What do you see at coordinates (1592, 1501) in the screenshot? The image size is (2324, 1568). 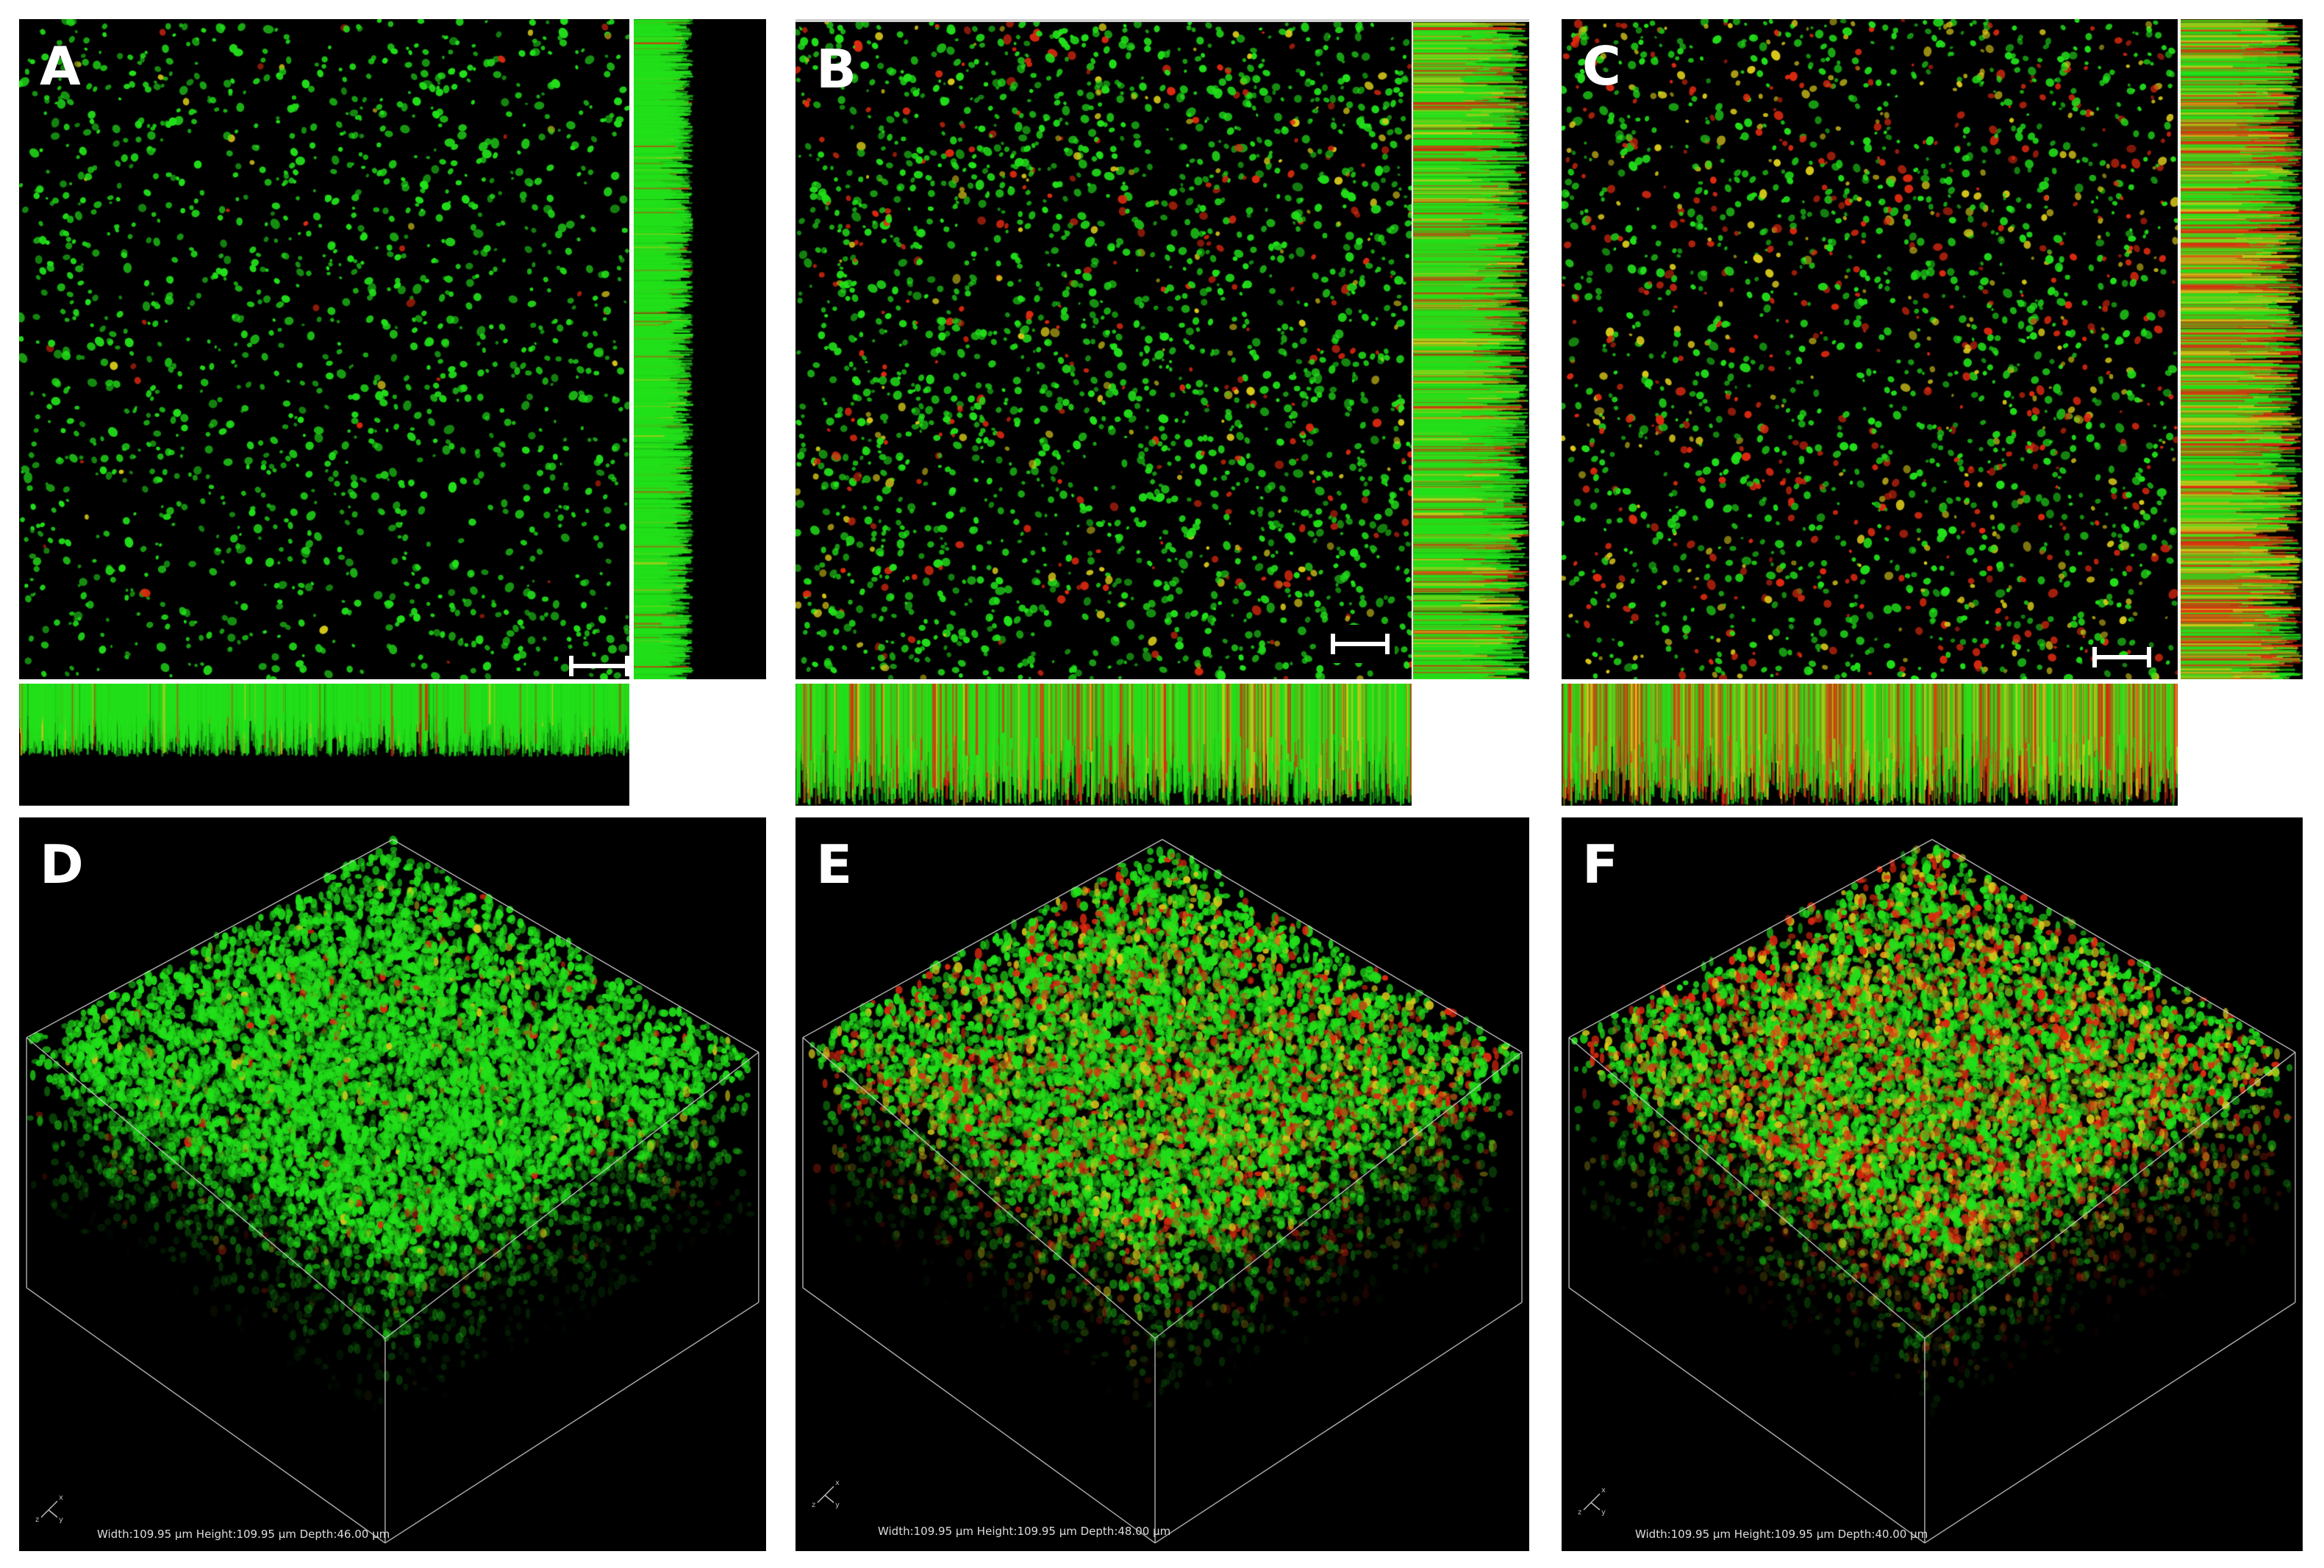 I see `panel-f-axis-icon: x y z` at bounding box center [1592, 1501].